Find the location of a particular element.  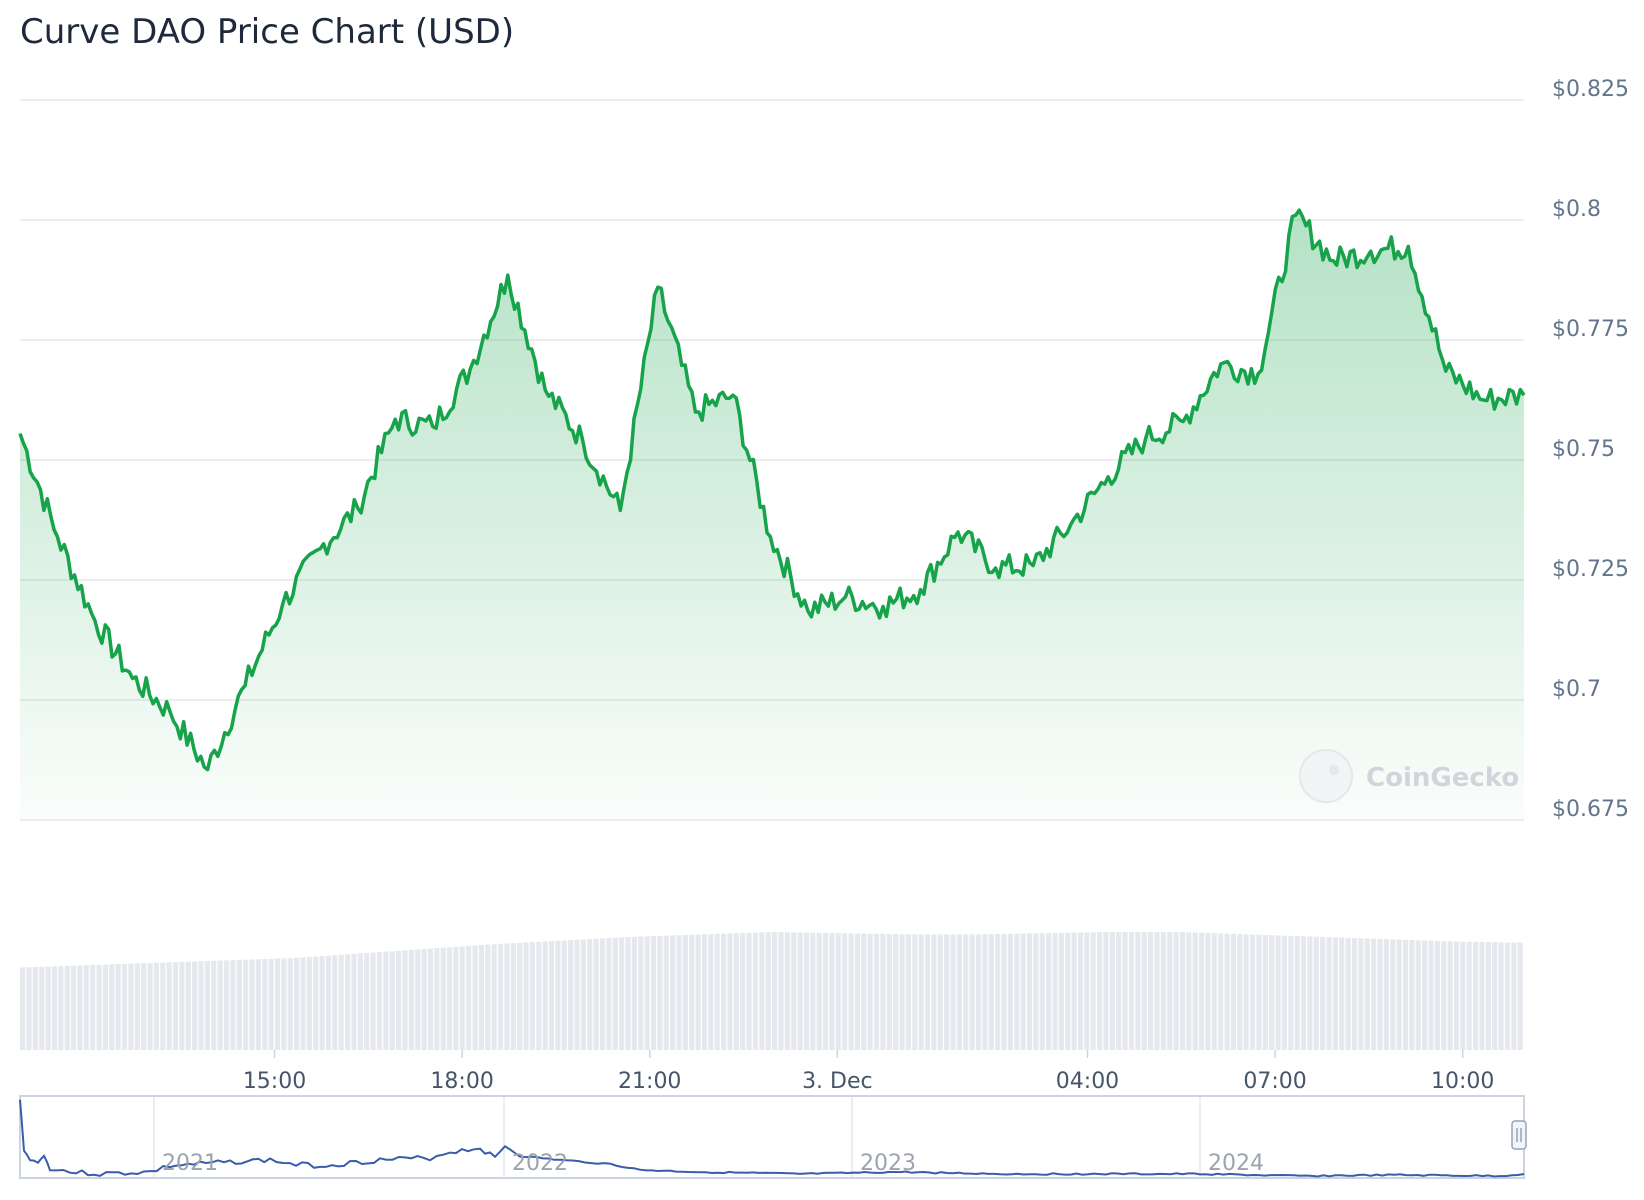

volume-bars is located at coordinates (771, 991).